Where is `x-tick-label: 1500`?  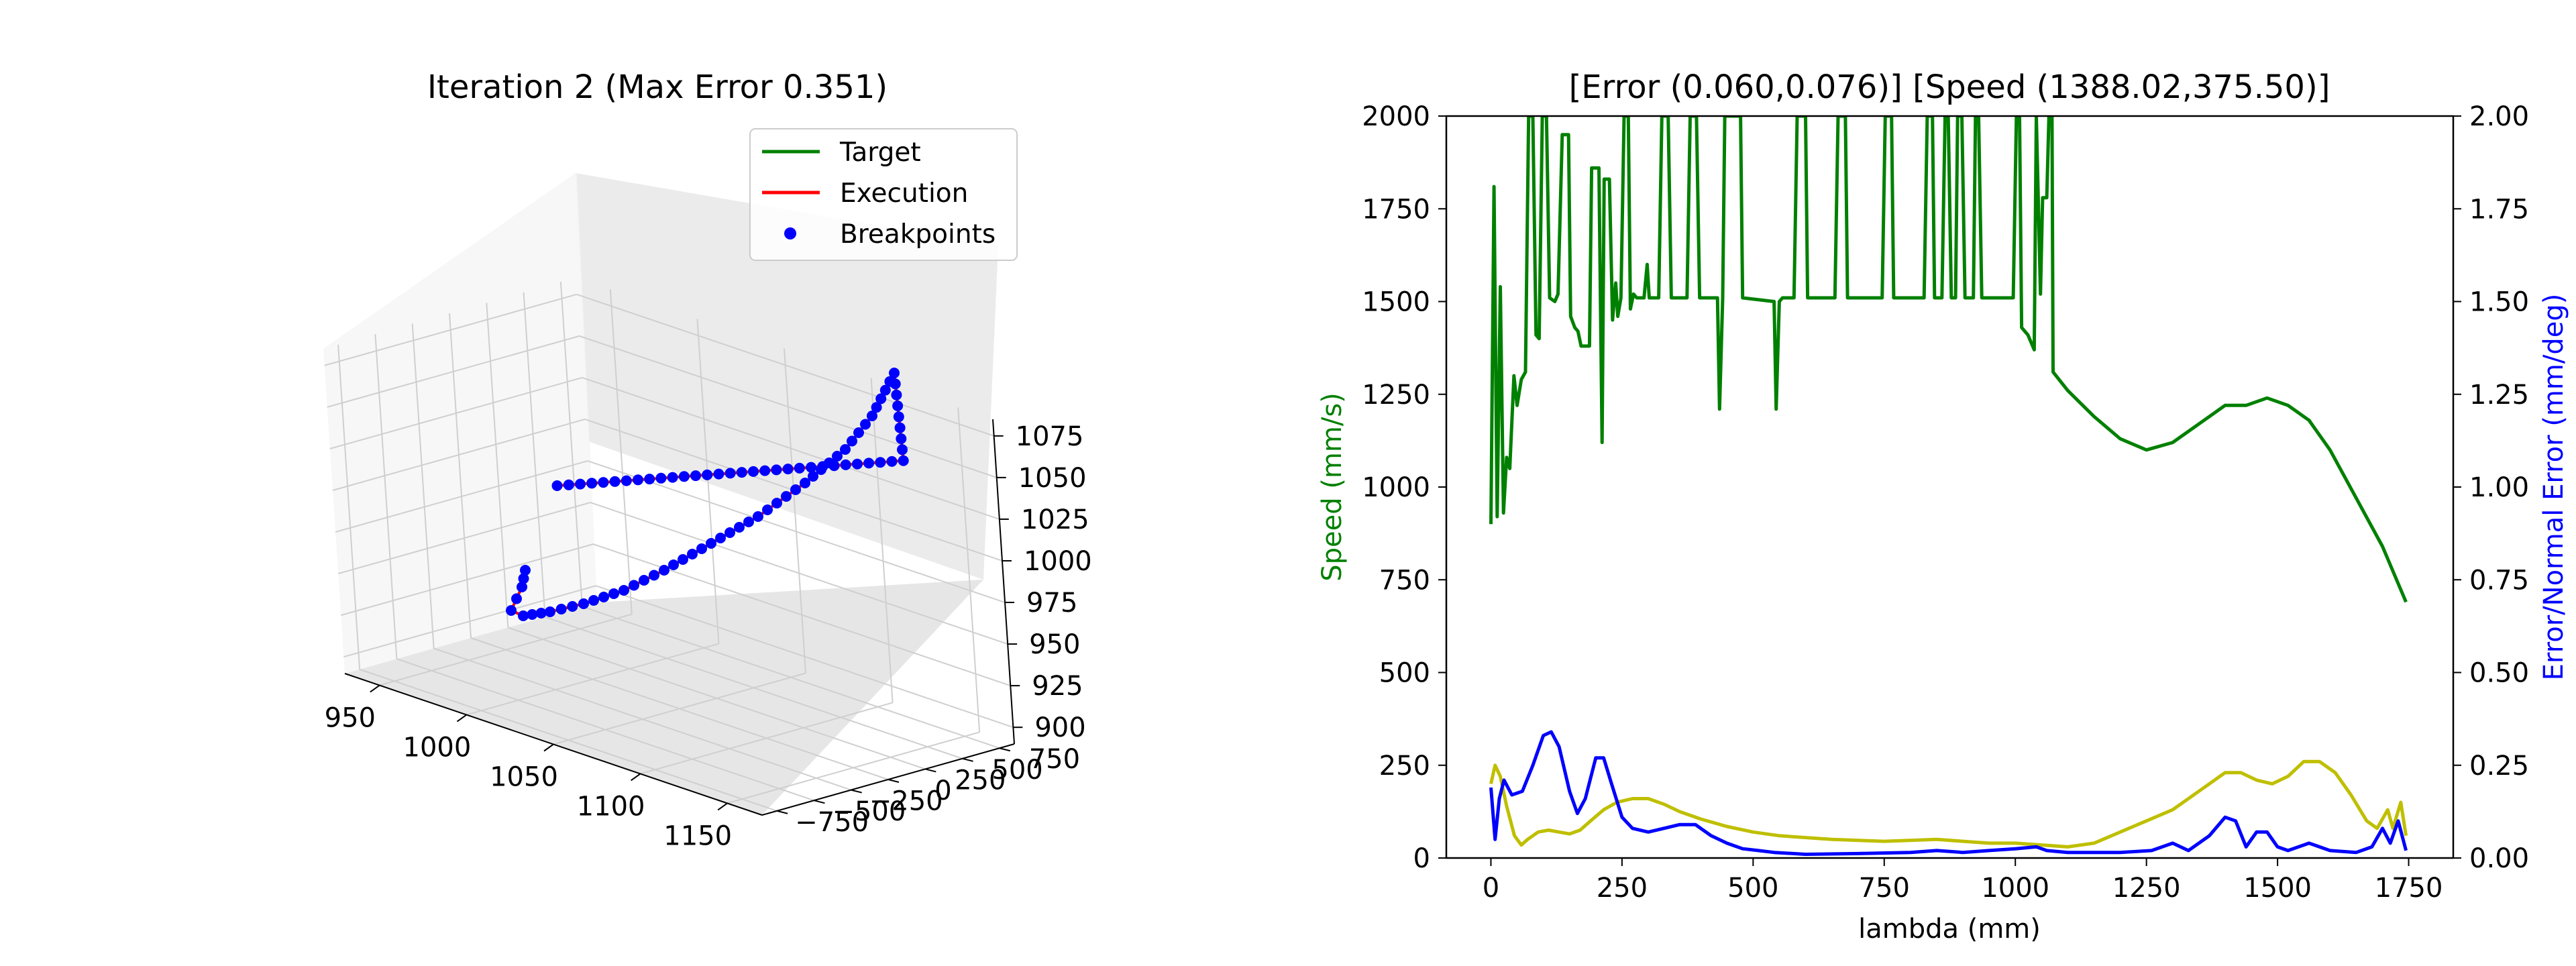 x-tick-label: 1500 is located at coordinates (2277, 888).